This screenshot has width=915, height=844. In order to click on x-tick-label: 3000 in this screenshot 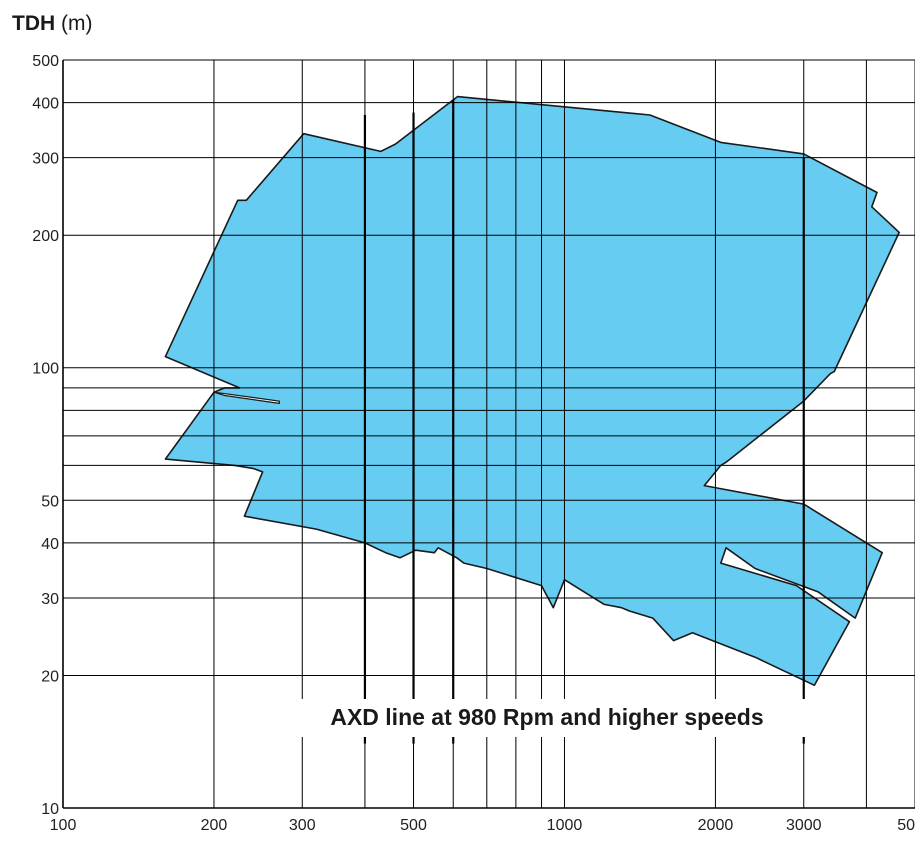, I will do `click(804, 825)`.